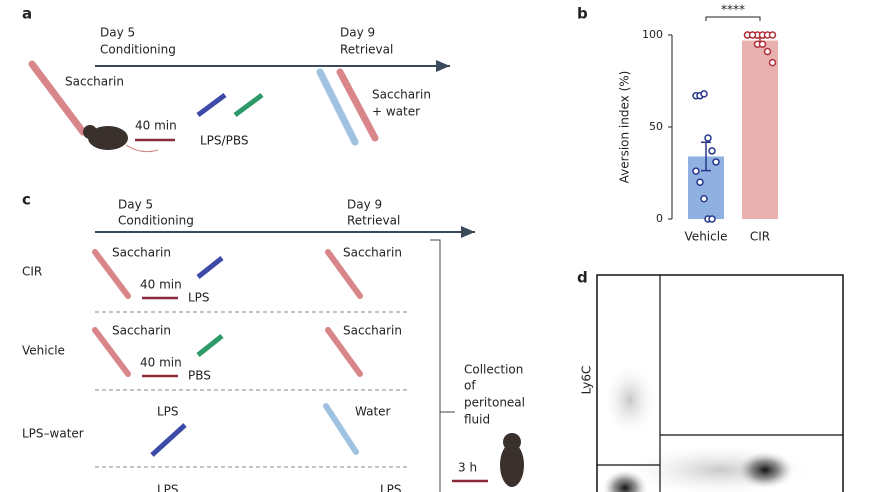  I want to click on row-label: CIR, so click(32, 272).